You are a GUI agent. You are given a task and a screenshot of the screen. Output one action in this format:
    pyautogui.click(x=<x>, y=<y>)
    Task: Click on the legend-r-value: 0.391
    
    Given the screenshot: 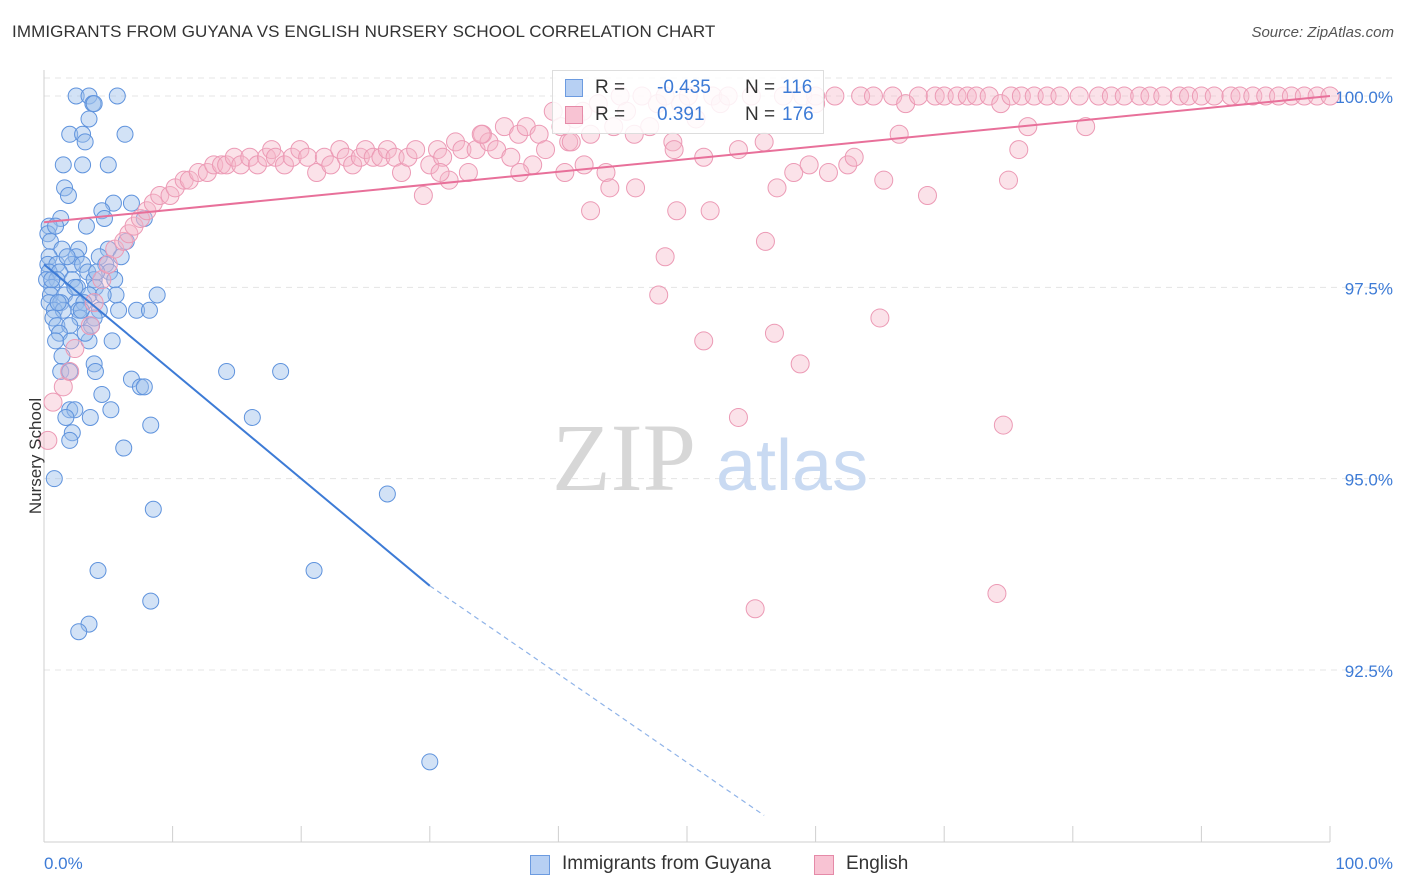 What is the action you would take?
    pyautogui.click(x=681, y=114)
    